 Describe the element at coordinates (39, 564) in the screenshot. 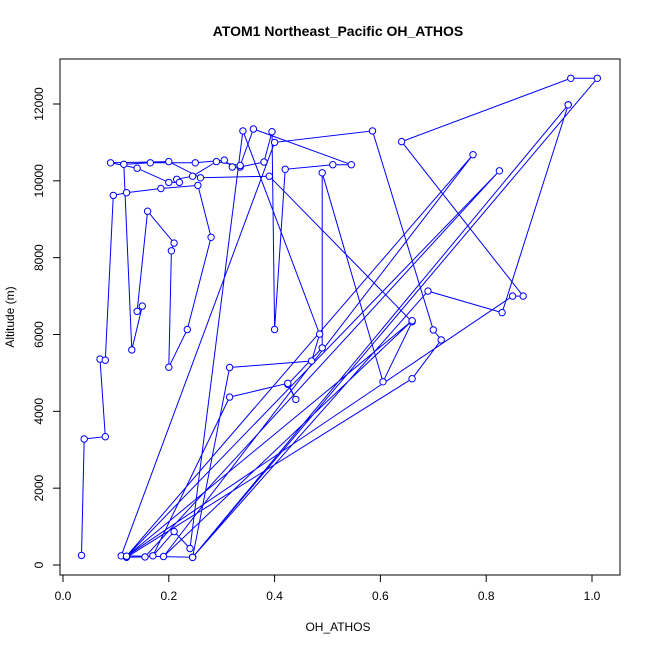

I see `y-tick-label: 0` at that location.